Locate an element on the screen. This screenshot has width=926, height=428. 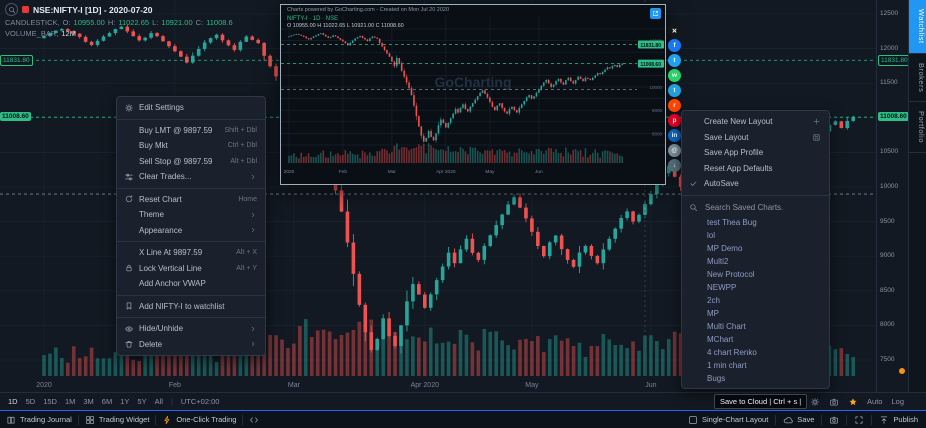
saved-chart-item: New Protocol is located at coordinates (731, 274).